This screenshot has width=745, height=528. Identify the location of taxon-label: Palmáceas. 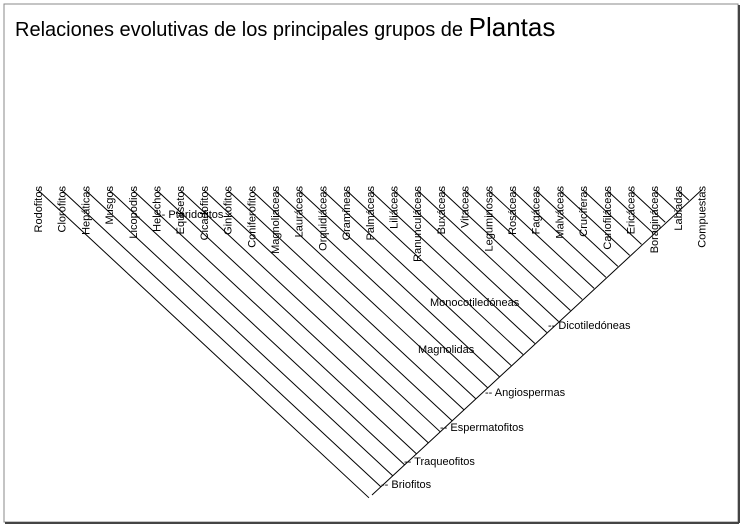
(371, 213).